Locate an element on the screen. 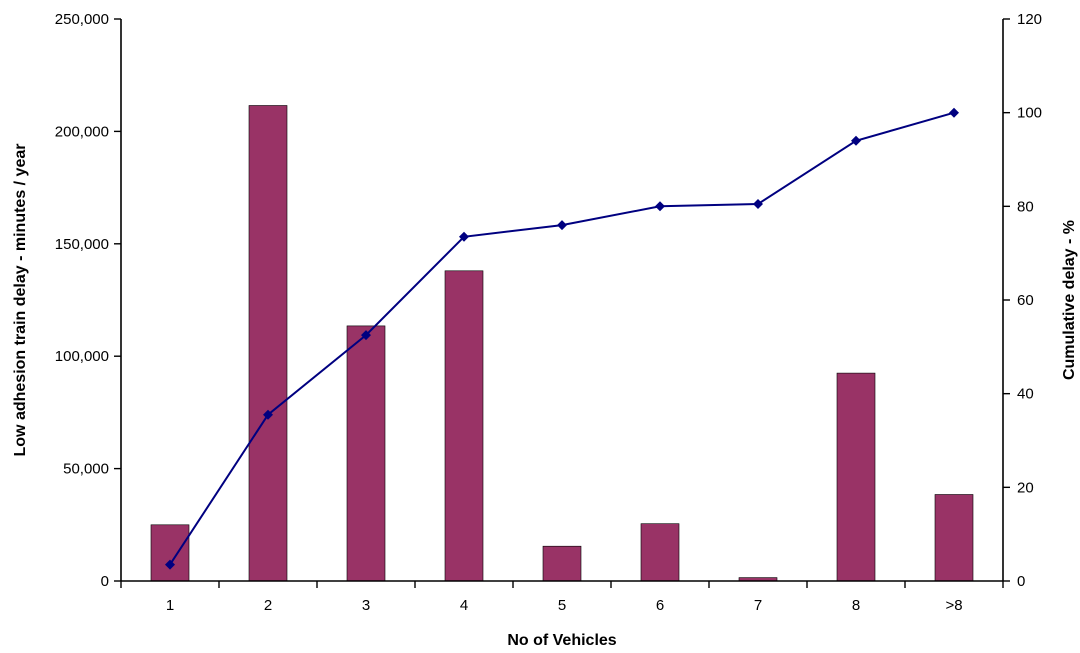 Image resolution: width=1080 pixels, height=653 pixels. right-y-tick-label: 100 is located at coordinates (1029, 113).